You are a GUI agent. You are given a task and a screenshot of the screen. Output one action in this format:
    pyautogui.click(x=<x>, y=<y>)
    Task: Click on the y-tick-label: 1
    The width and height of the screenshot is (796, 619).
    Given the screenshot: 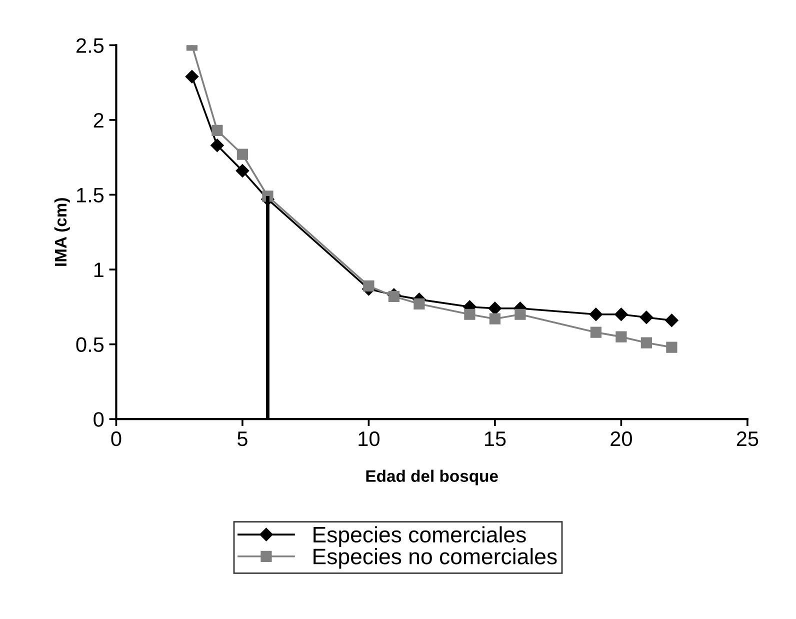 What is the action you would take?
    pyautogui.click(x=99, y=270)
    